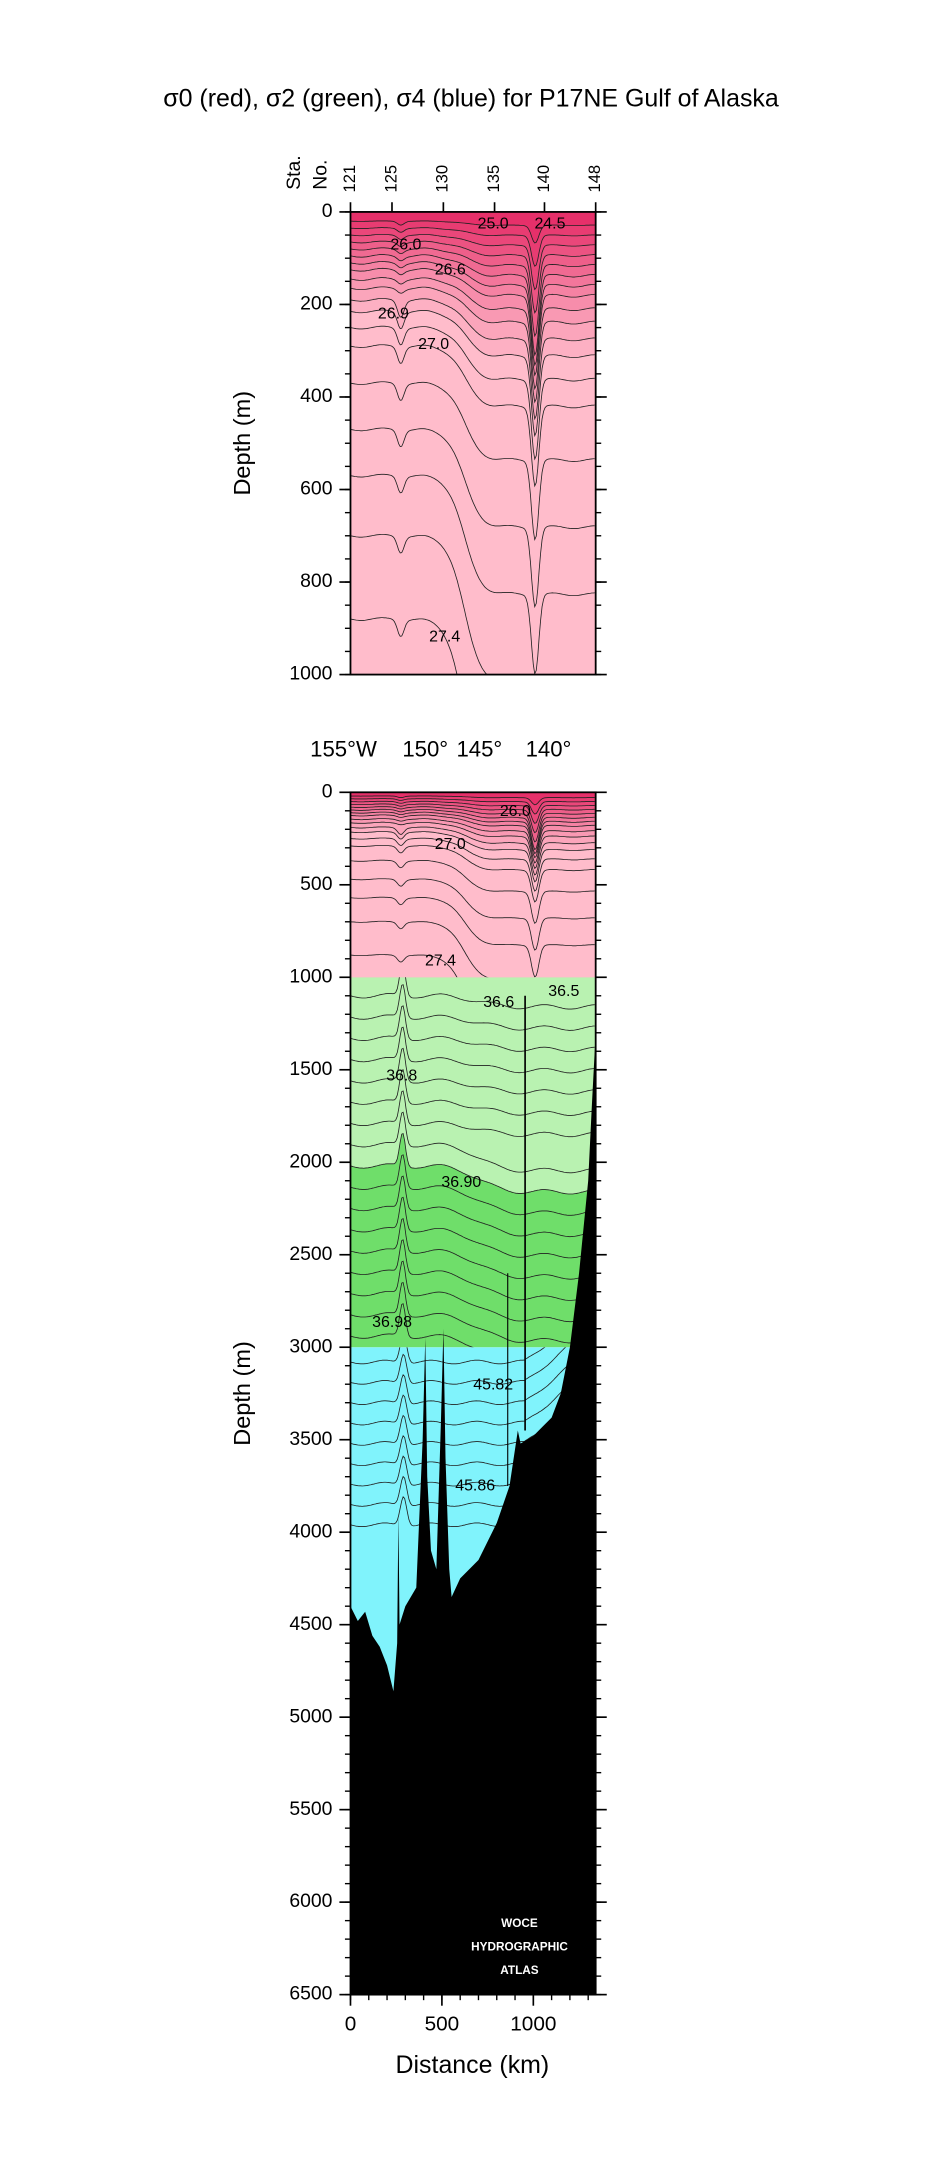 The width and height of the screenshot is (942, 2183). Describe the element at coordinates (310, 1254) in the screenshot. I see `y-tick-label: 2500` at that location.